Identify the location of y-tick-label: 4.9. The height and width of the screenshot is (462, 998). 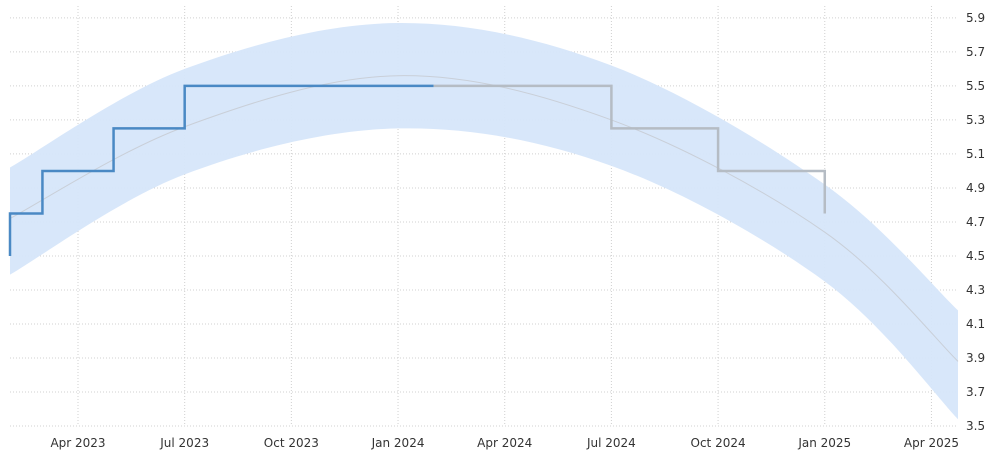
(975, 188).